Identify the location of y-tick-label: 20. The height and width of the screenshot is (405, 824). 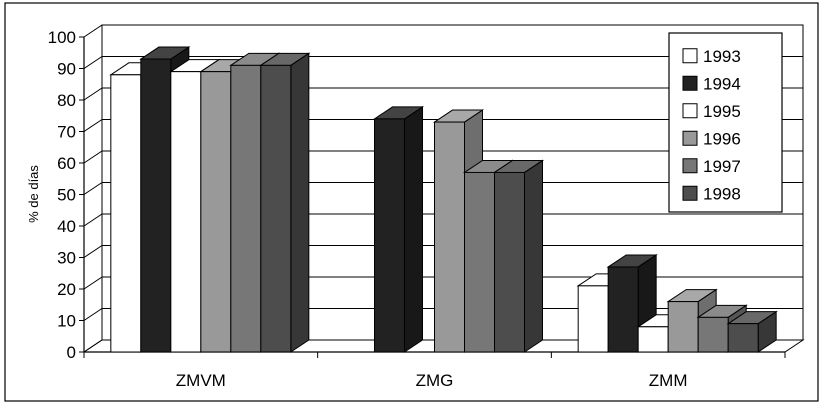
(66, 289).